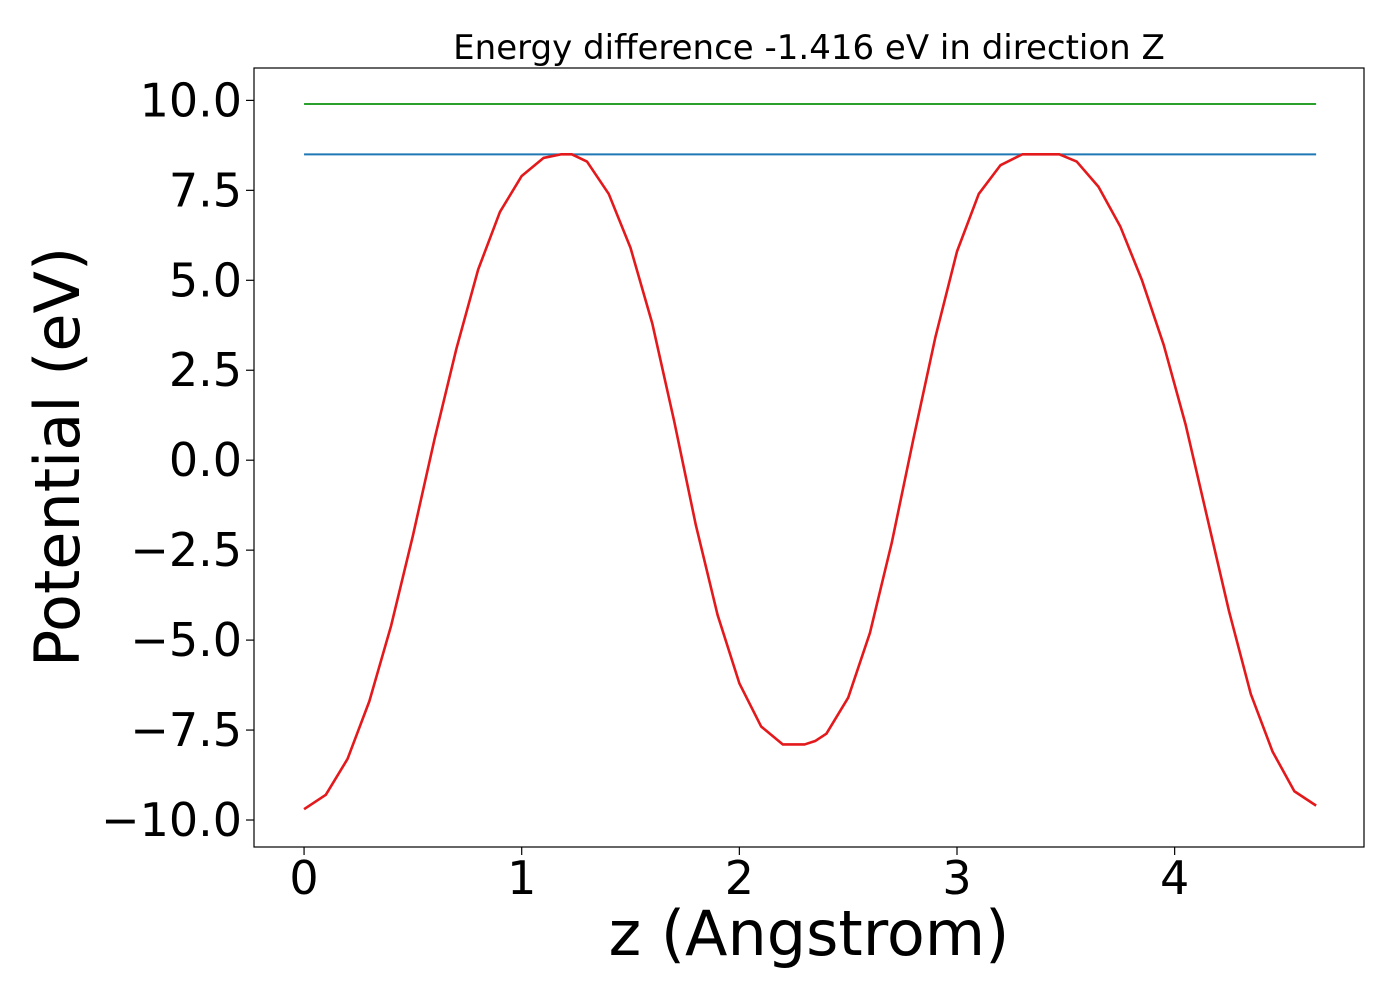 This screenshot has width=1400, height=1000. I want to click on y-tick-label: −5.0, so click(186, 640).